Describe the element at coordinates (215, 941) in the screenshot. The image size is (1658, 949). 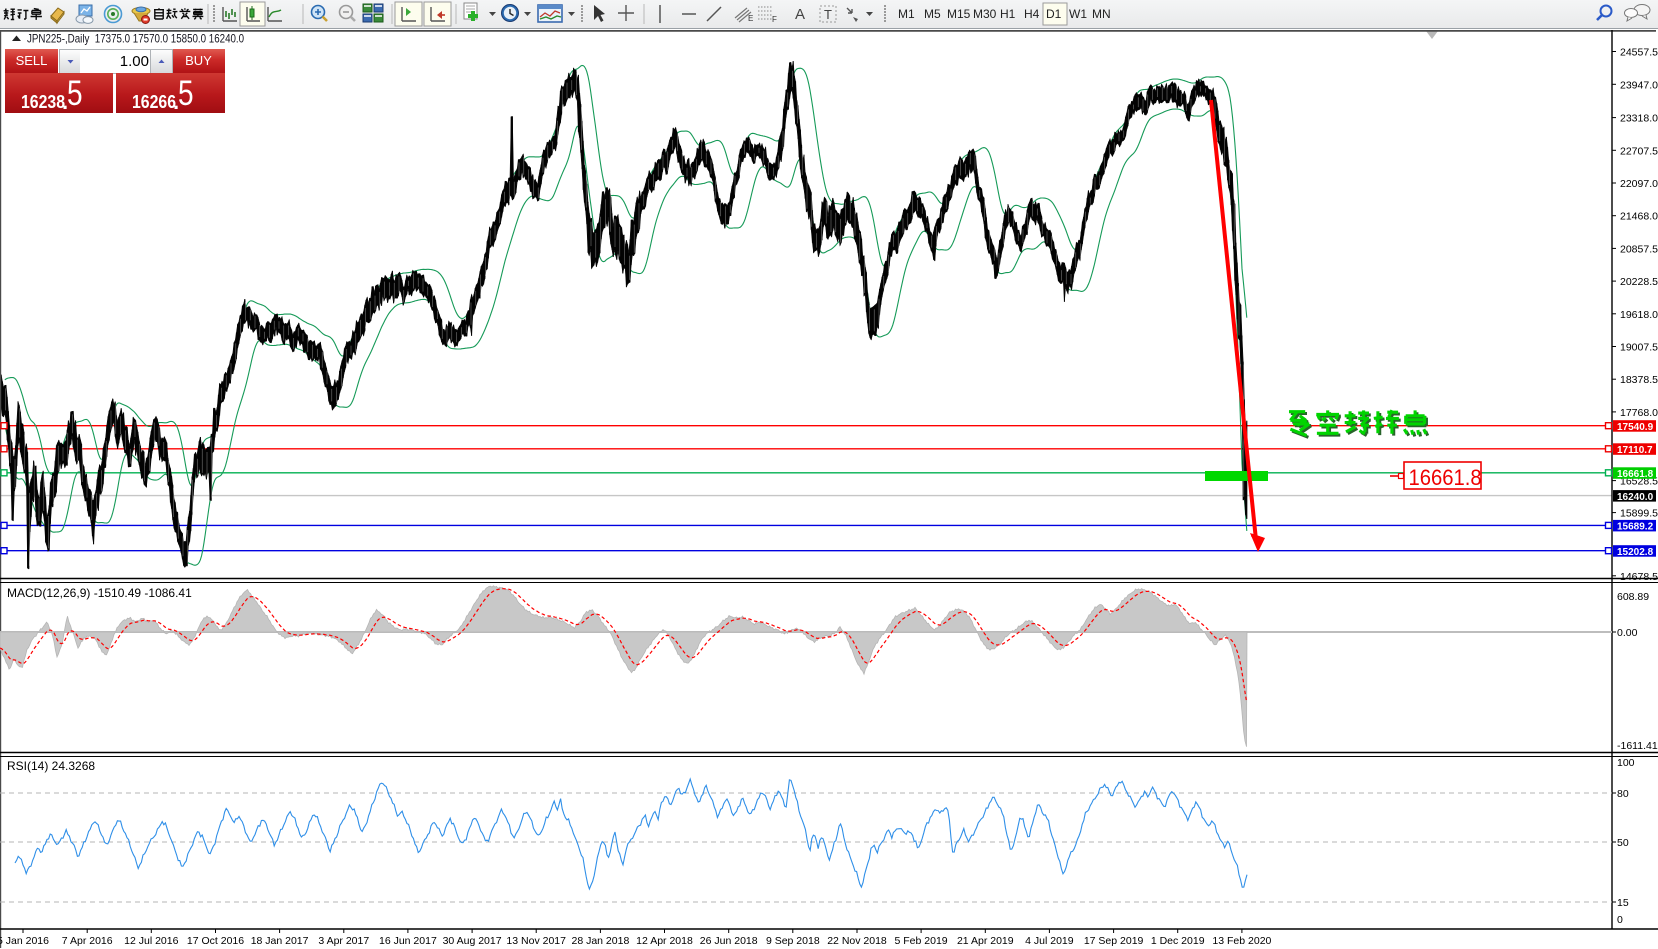
I see `svg-text: 17 Oct 2016` at that location.